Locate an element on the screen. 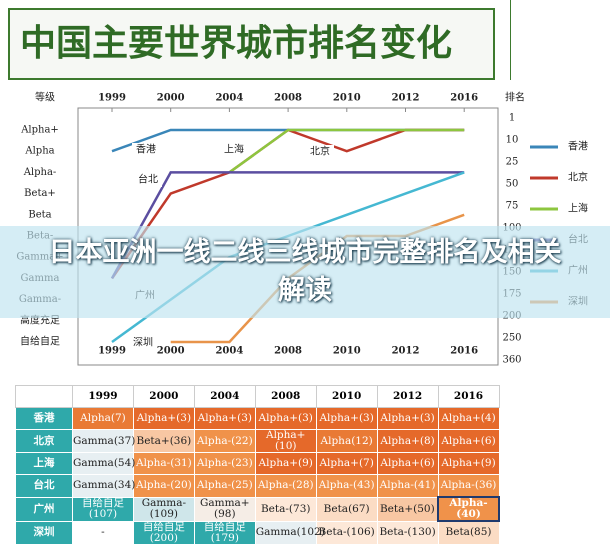  header-cell: 2000 is located at coordinates (163, 396).